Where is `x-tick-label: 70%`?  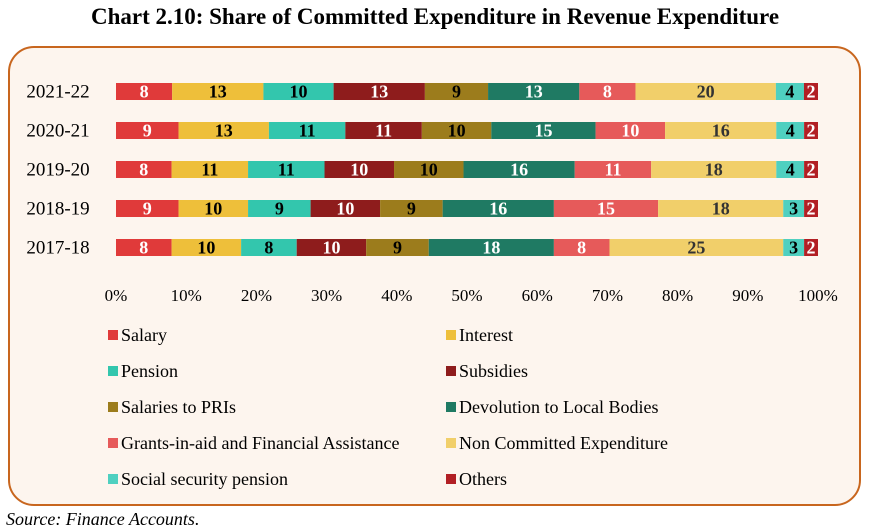 x-tick-label: 70% is located at coordinates (607, 295).